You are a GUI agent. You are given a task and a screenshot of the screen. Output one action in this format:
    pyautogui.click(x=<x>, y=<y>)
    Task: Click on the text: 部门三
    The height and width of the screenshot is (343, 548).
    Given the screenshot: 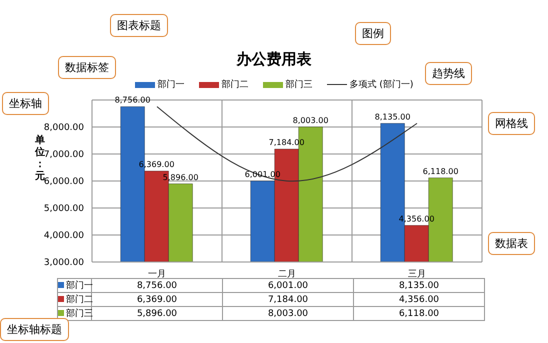 What is the action you would take?
    pyautogui.click(x=79, y=314)
    